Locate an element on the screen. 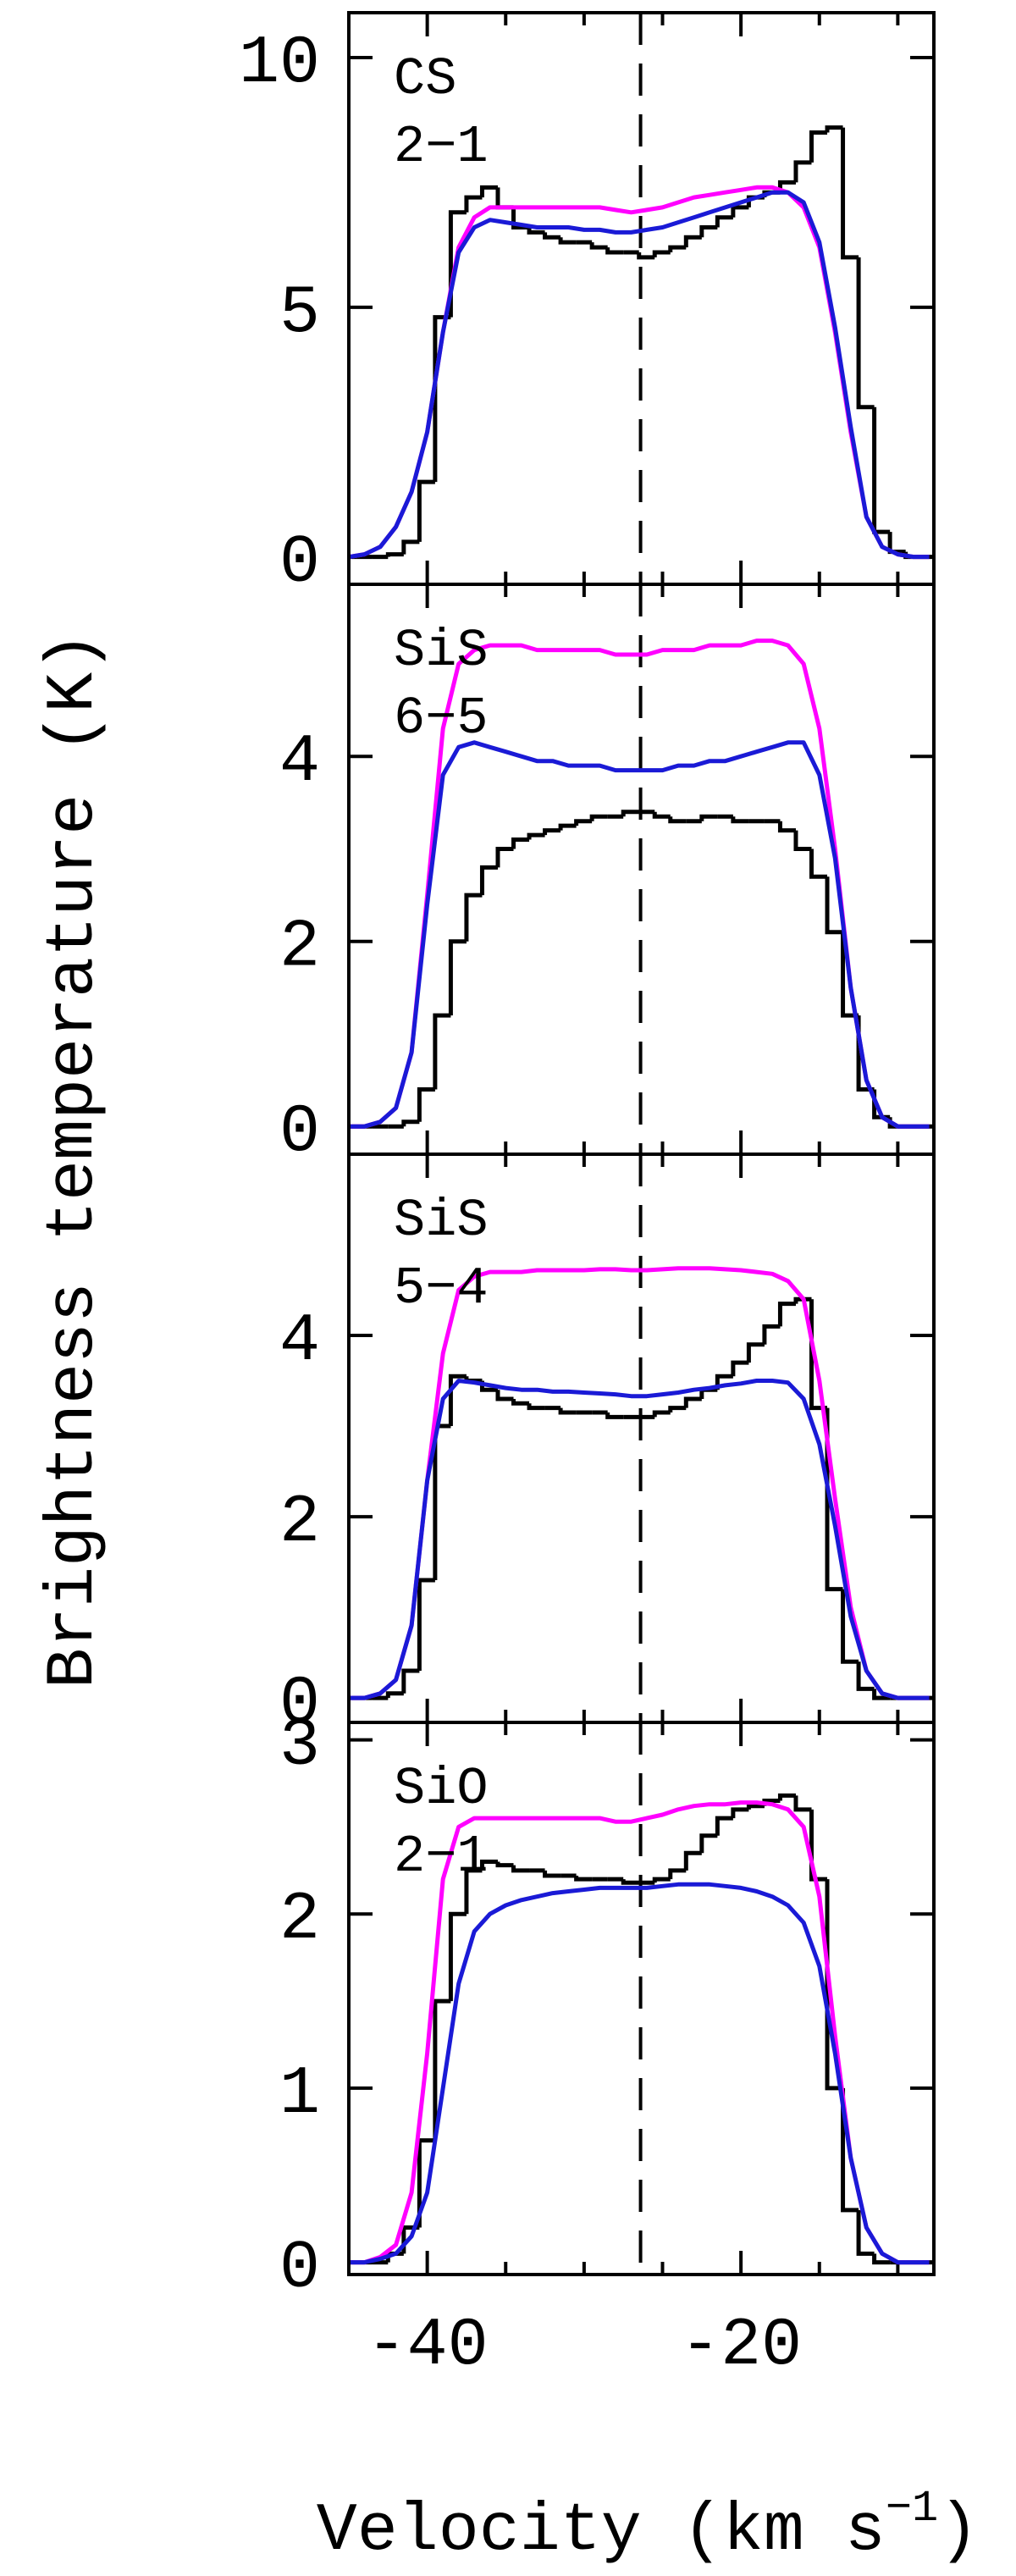 The image size is (1016, 2576). y-tick-label: 1 is located at coordinates (299, 2094).